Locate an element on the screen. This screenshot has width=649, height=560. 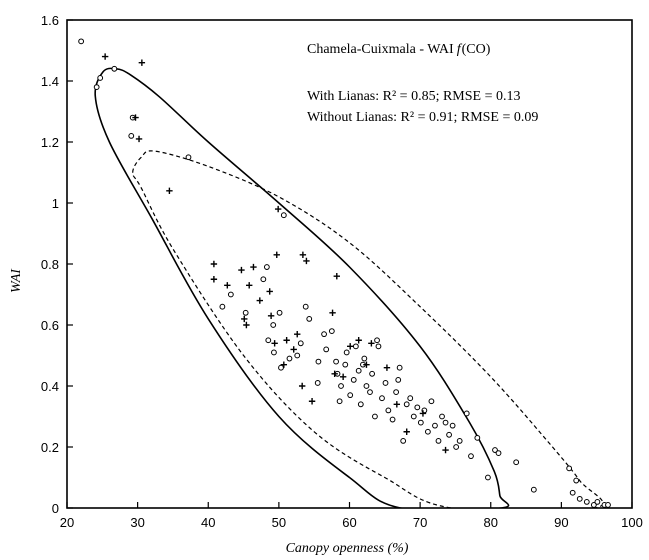
y-tick-label: 0.6 is located at coordinates (50, 325).